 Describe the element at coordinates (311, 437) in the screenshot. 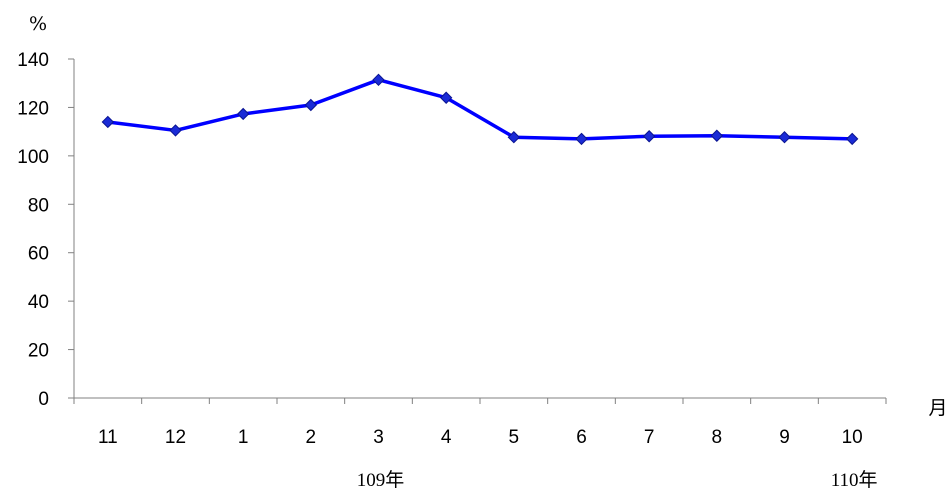

I see `x-tick-label: 2` at that location.